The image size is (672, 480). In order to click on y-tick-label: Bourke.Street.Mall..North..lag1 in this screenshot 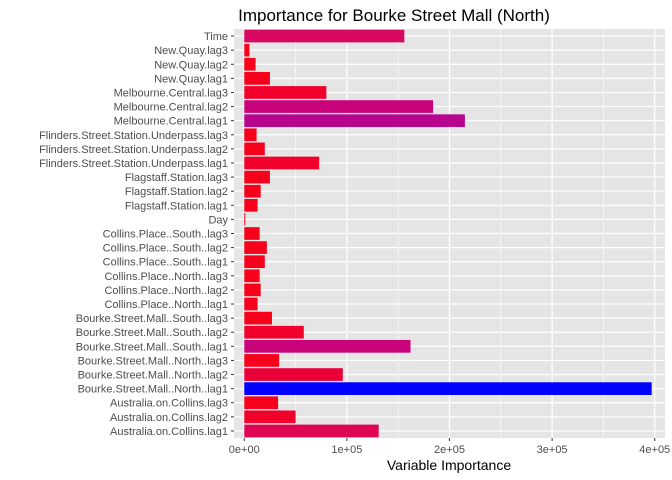, I will do `click(153, 390)`.